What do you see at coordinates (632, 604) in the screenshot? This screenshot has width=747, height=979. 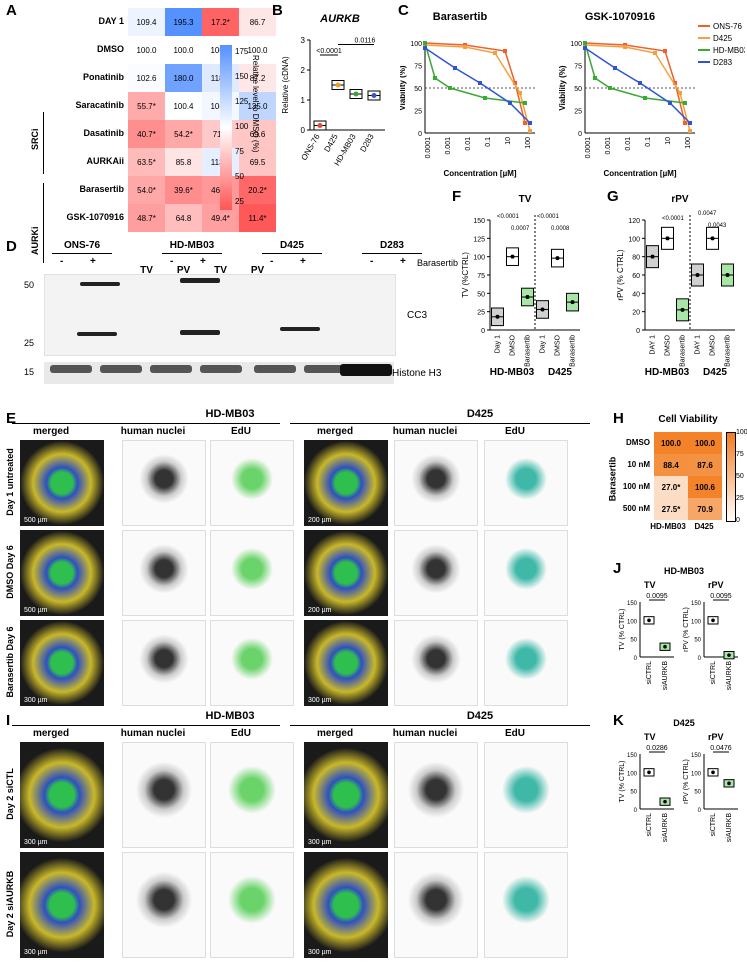 I see `y-tick-label: 150` at bounding box center [632, 604].